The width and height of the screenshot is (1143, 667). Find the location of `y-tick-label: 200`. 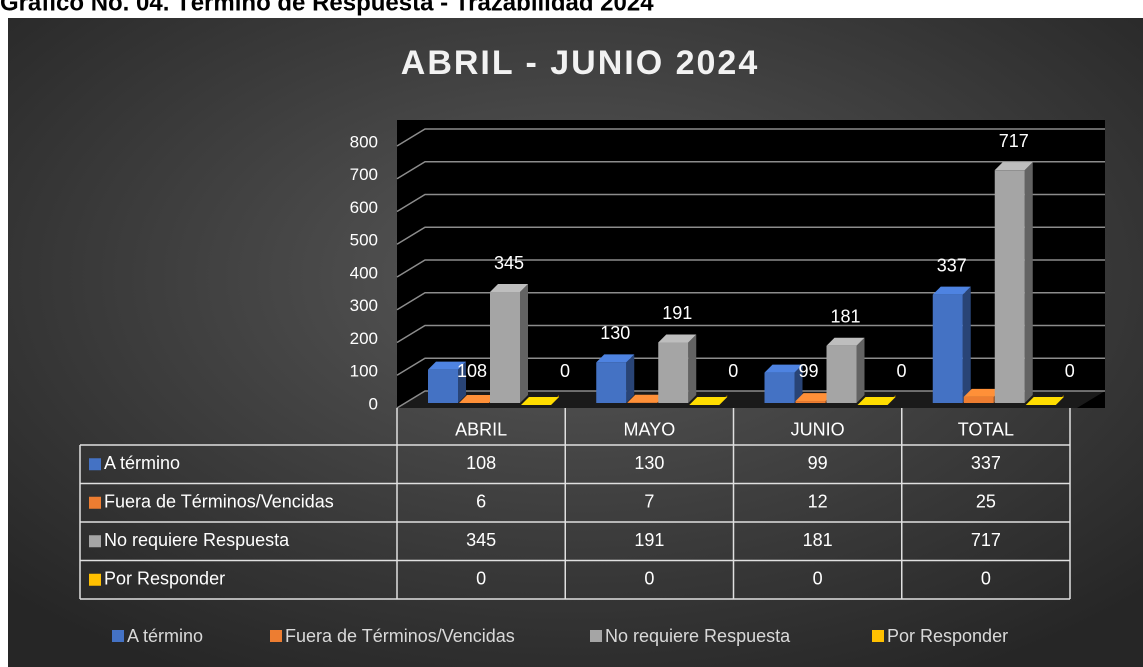

y-tick-label: 200 is located at coordinates (364, 338).